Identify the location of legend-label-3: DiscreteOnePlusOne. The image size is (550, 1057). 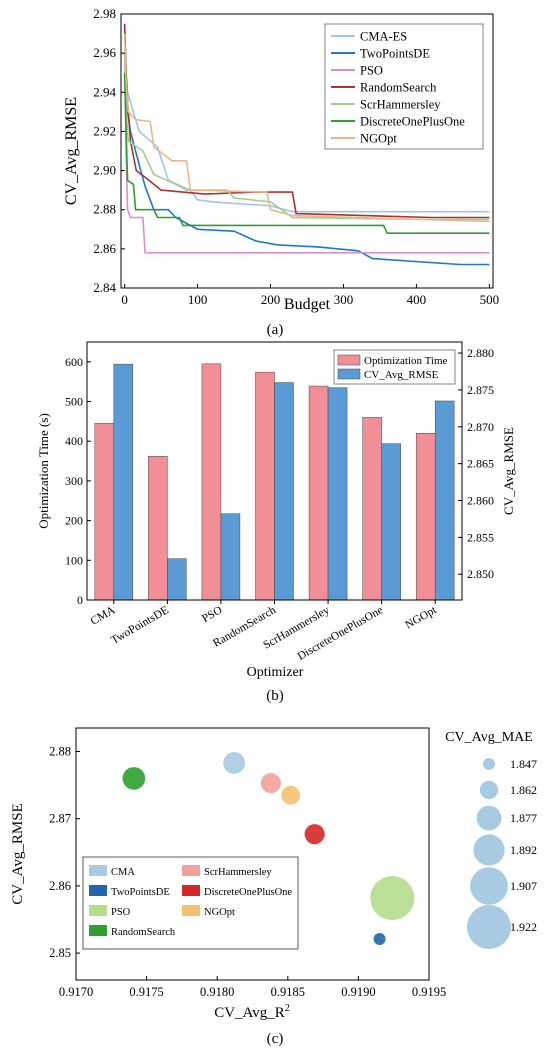
(248, 892).